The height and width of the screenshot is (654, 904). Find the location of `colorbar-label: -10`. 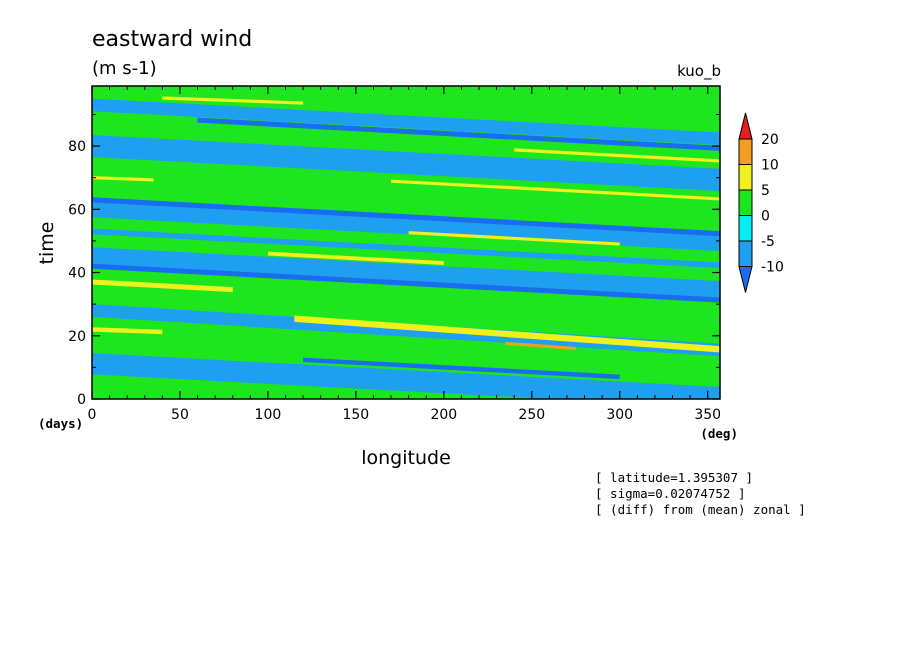

colorbar-label: -10 is located at coordinates (772, 268).